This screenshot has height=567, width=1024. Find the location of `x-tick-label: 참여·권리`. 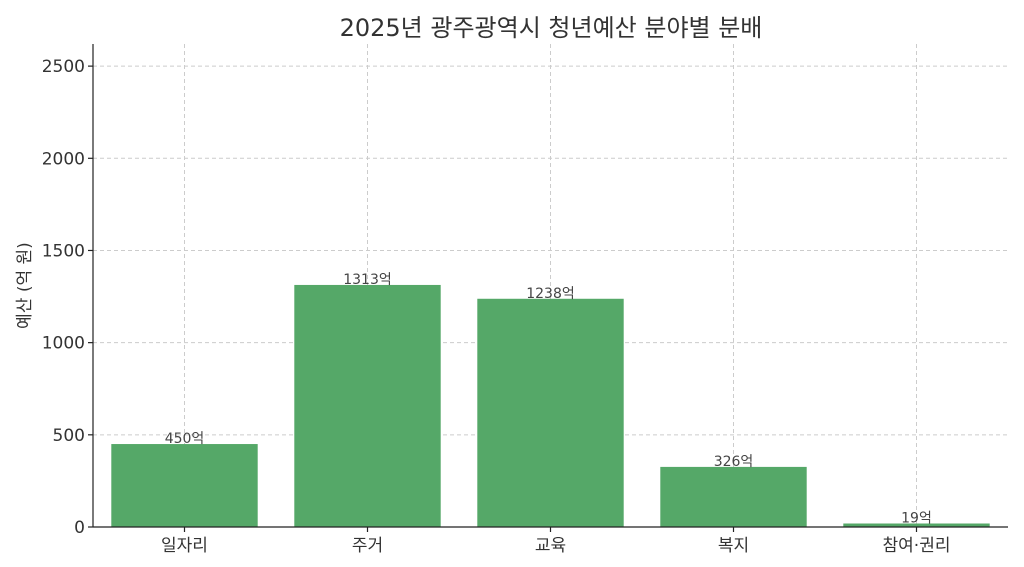

x-tick-label: 참여·권리 is located at coordinates (917, 546).